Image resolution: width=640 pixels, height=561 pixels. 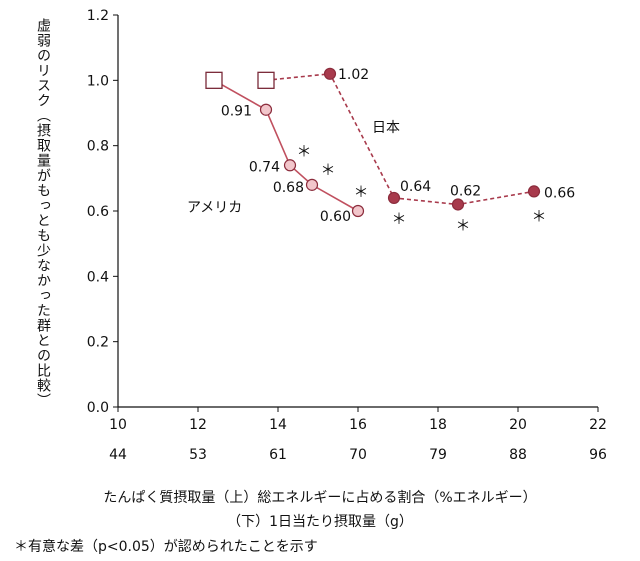 What do you see at coordinates (166, 547) in the screenshot?
I see `significance-footnote: ＊有意な差（p<0.05）が認められたことを示す` at bounding box center [166, 547].